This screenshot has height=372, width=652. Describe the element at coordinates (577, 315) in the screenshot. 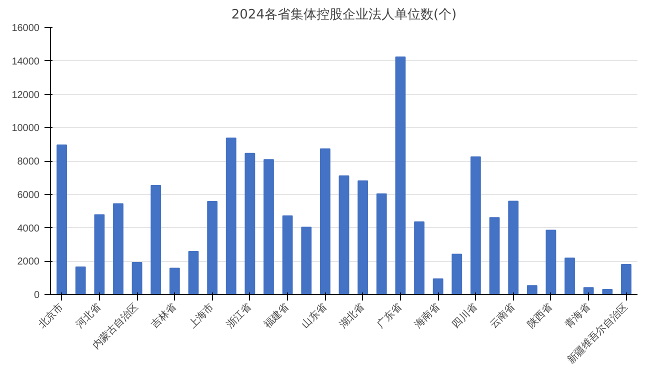

I see `x-tick-label: 青海省` at that location.